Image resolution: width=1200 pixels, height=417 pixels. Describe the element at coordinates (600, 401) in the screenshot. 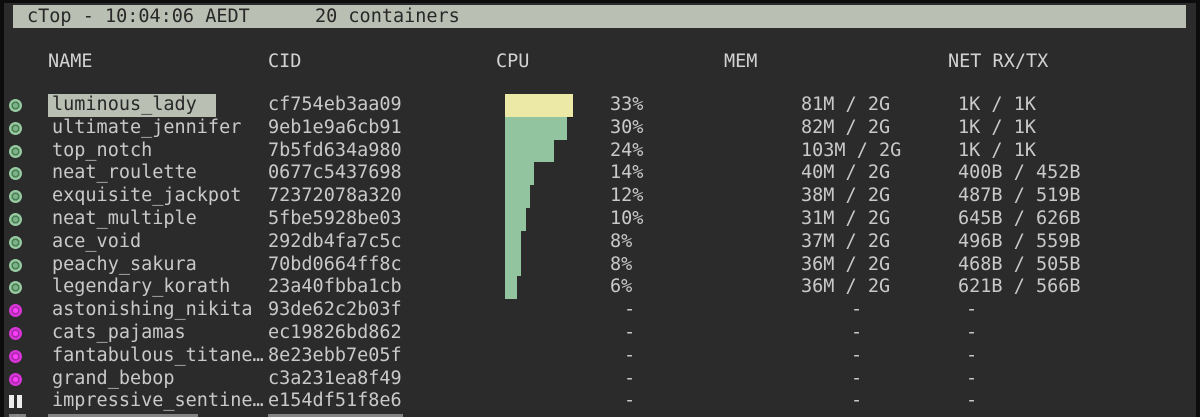

I see `container-row: impressive_sentine… e154df51f8e6 - - -` at that location.